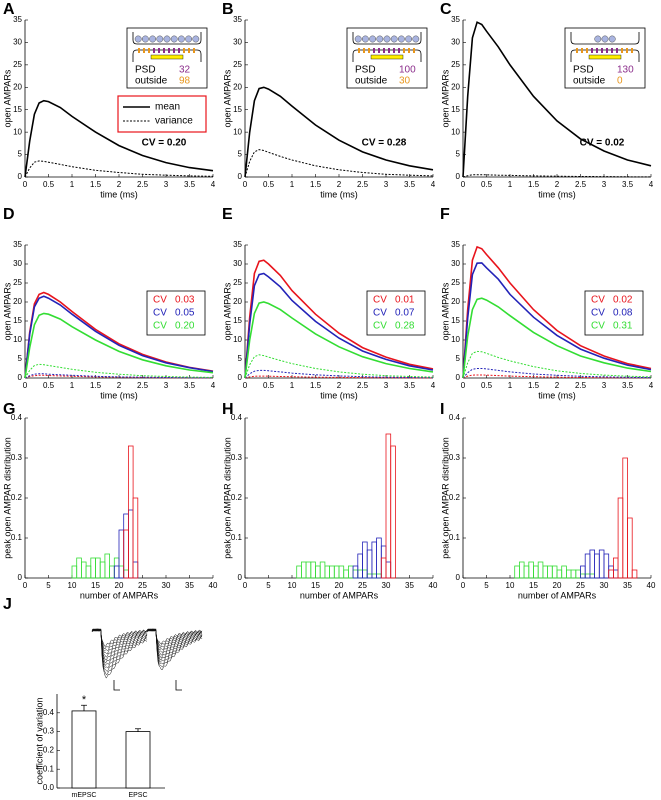 The image size is (661, 800). I want to click on x-tick-label: mEPSC, so click(84, 795).